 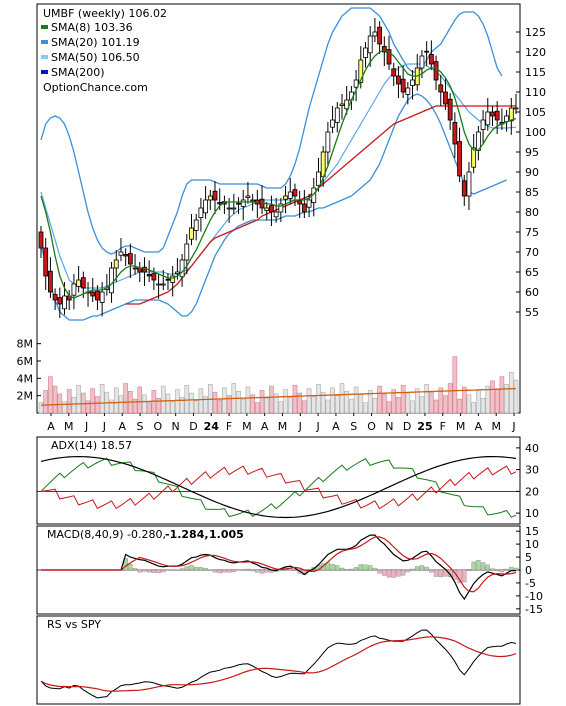 I want to click on adx-panel-frame, so click(x=278, y=480).